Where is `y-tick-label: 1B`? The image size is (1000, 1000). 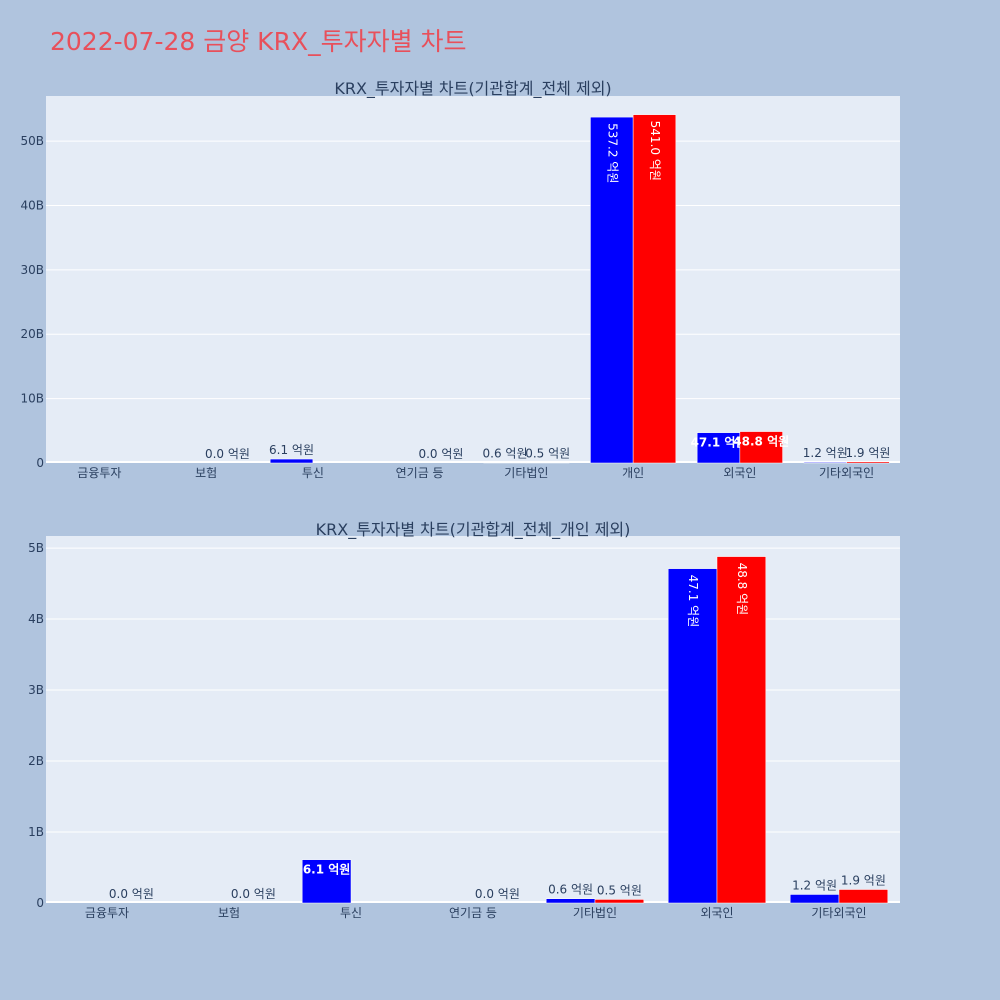
y-tick-label: 1B is located at coordinates (36, 832).